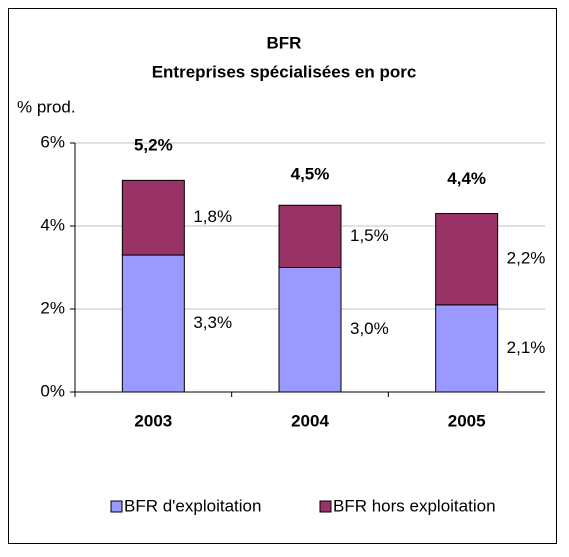  I want to click on total-label: 5,2%, so click(153, 145).